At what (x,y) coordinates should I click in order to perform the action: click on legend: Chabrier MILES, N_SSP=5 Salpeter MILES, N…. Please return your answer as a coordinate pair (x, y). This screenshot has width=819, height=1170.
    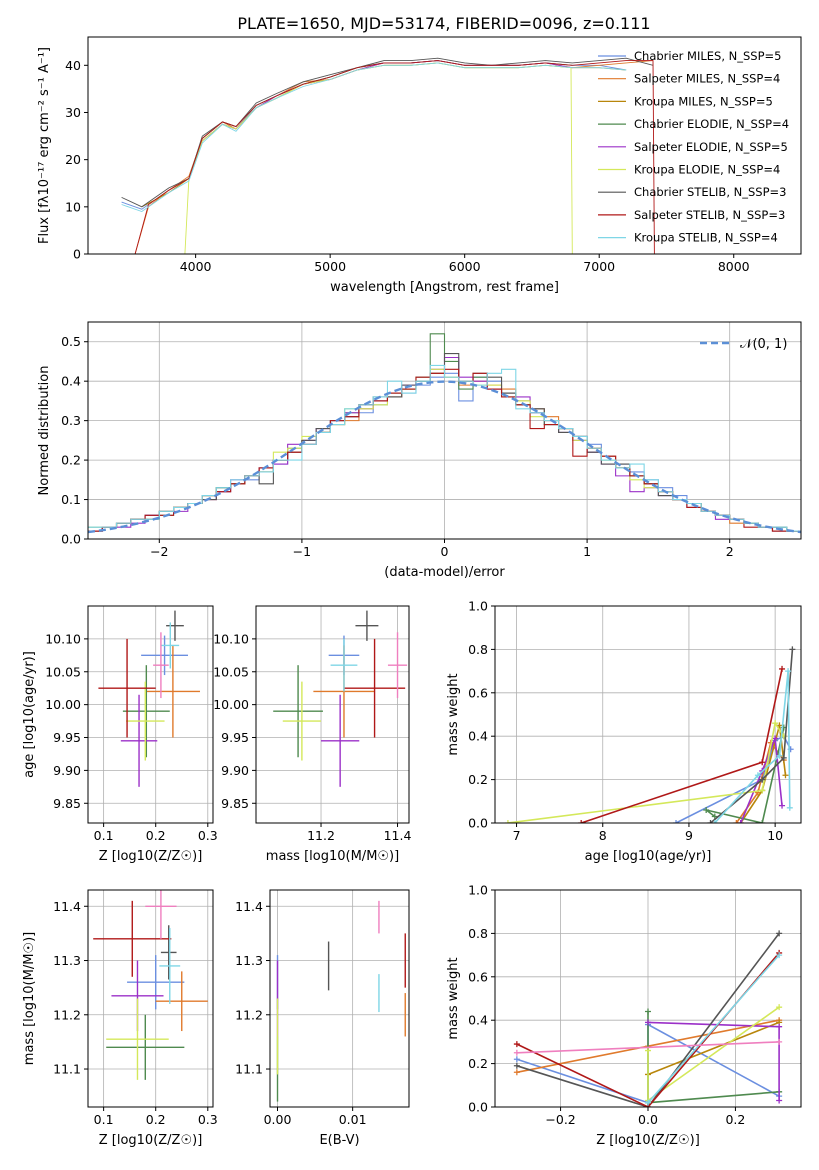
    Looking at the image, I should click on (693, 147).